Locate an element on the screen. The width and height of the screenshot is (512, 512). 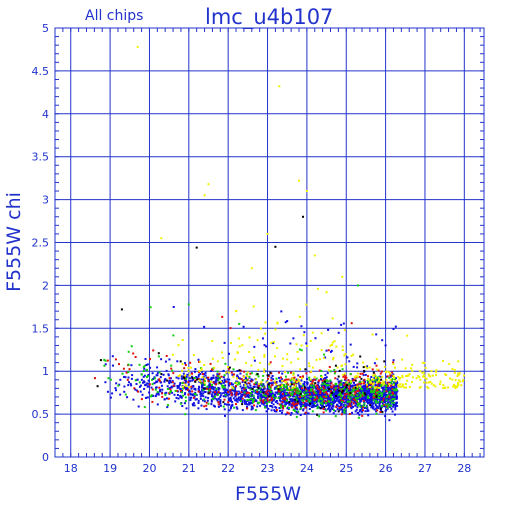
y-tick-label: 4 is located at coordinates (45, 114).